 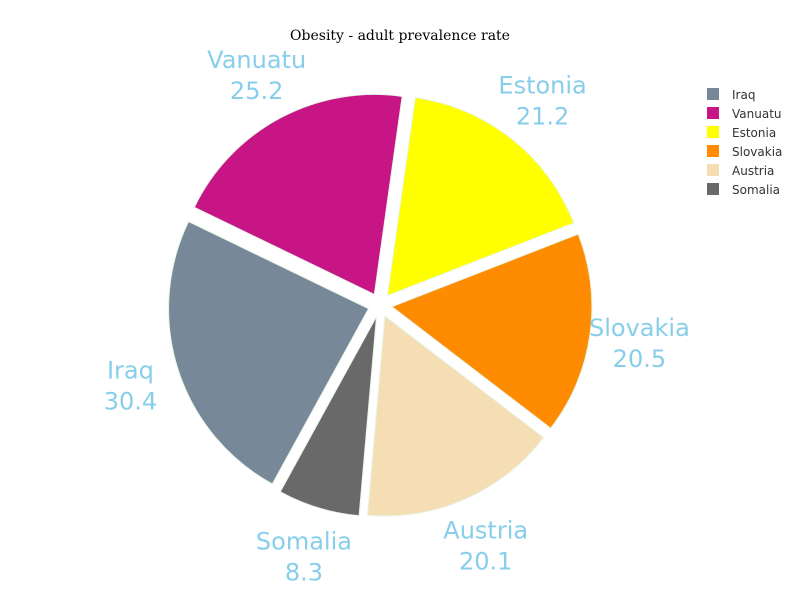 I want to click on legend-item-austria: Austria, so click(x=740, y=171).